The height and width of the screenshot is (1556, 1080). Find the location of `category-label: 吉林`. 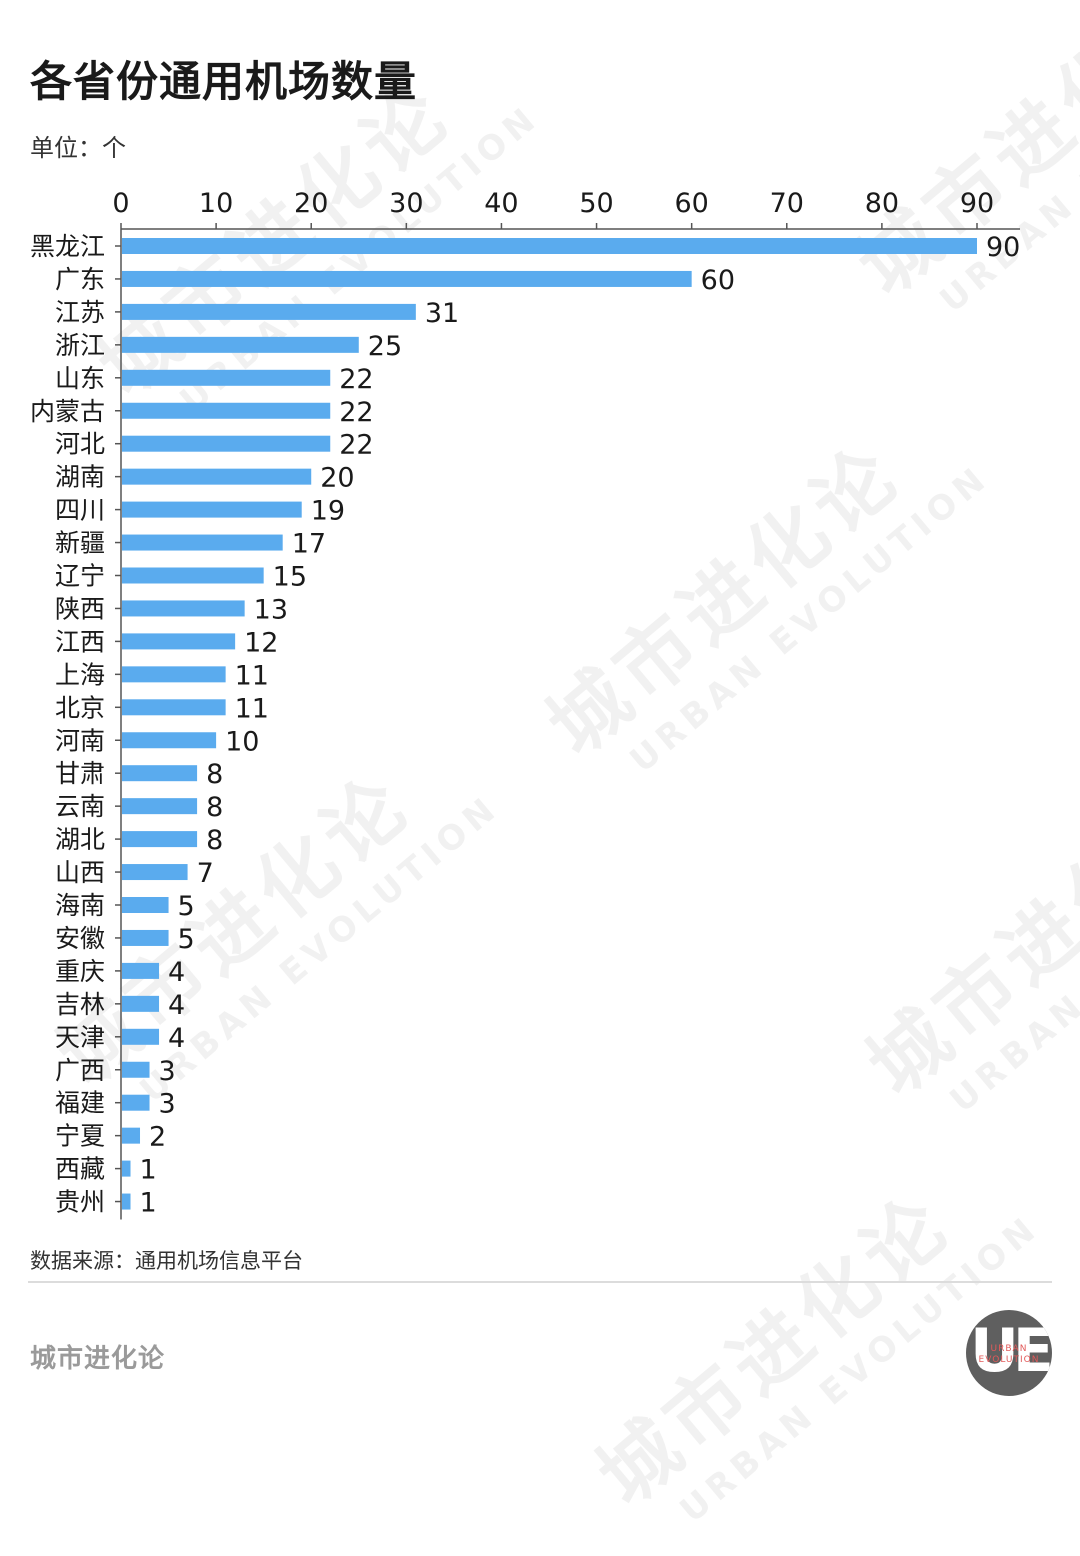

category-label: 吉林 is located at coordinates (80, 1004).